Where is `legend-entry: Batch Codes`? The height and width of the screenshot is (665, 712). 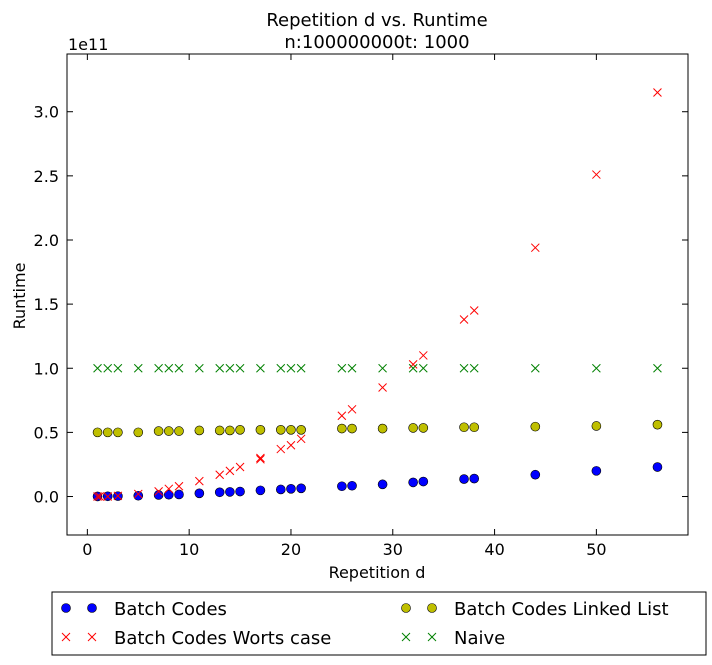 legend-entry: Batch Codes is located at coordinates (144, 609).